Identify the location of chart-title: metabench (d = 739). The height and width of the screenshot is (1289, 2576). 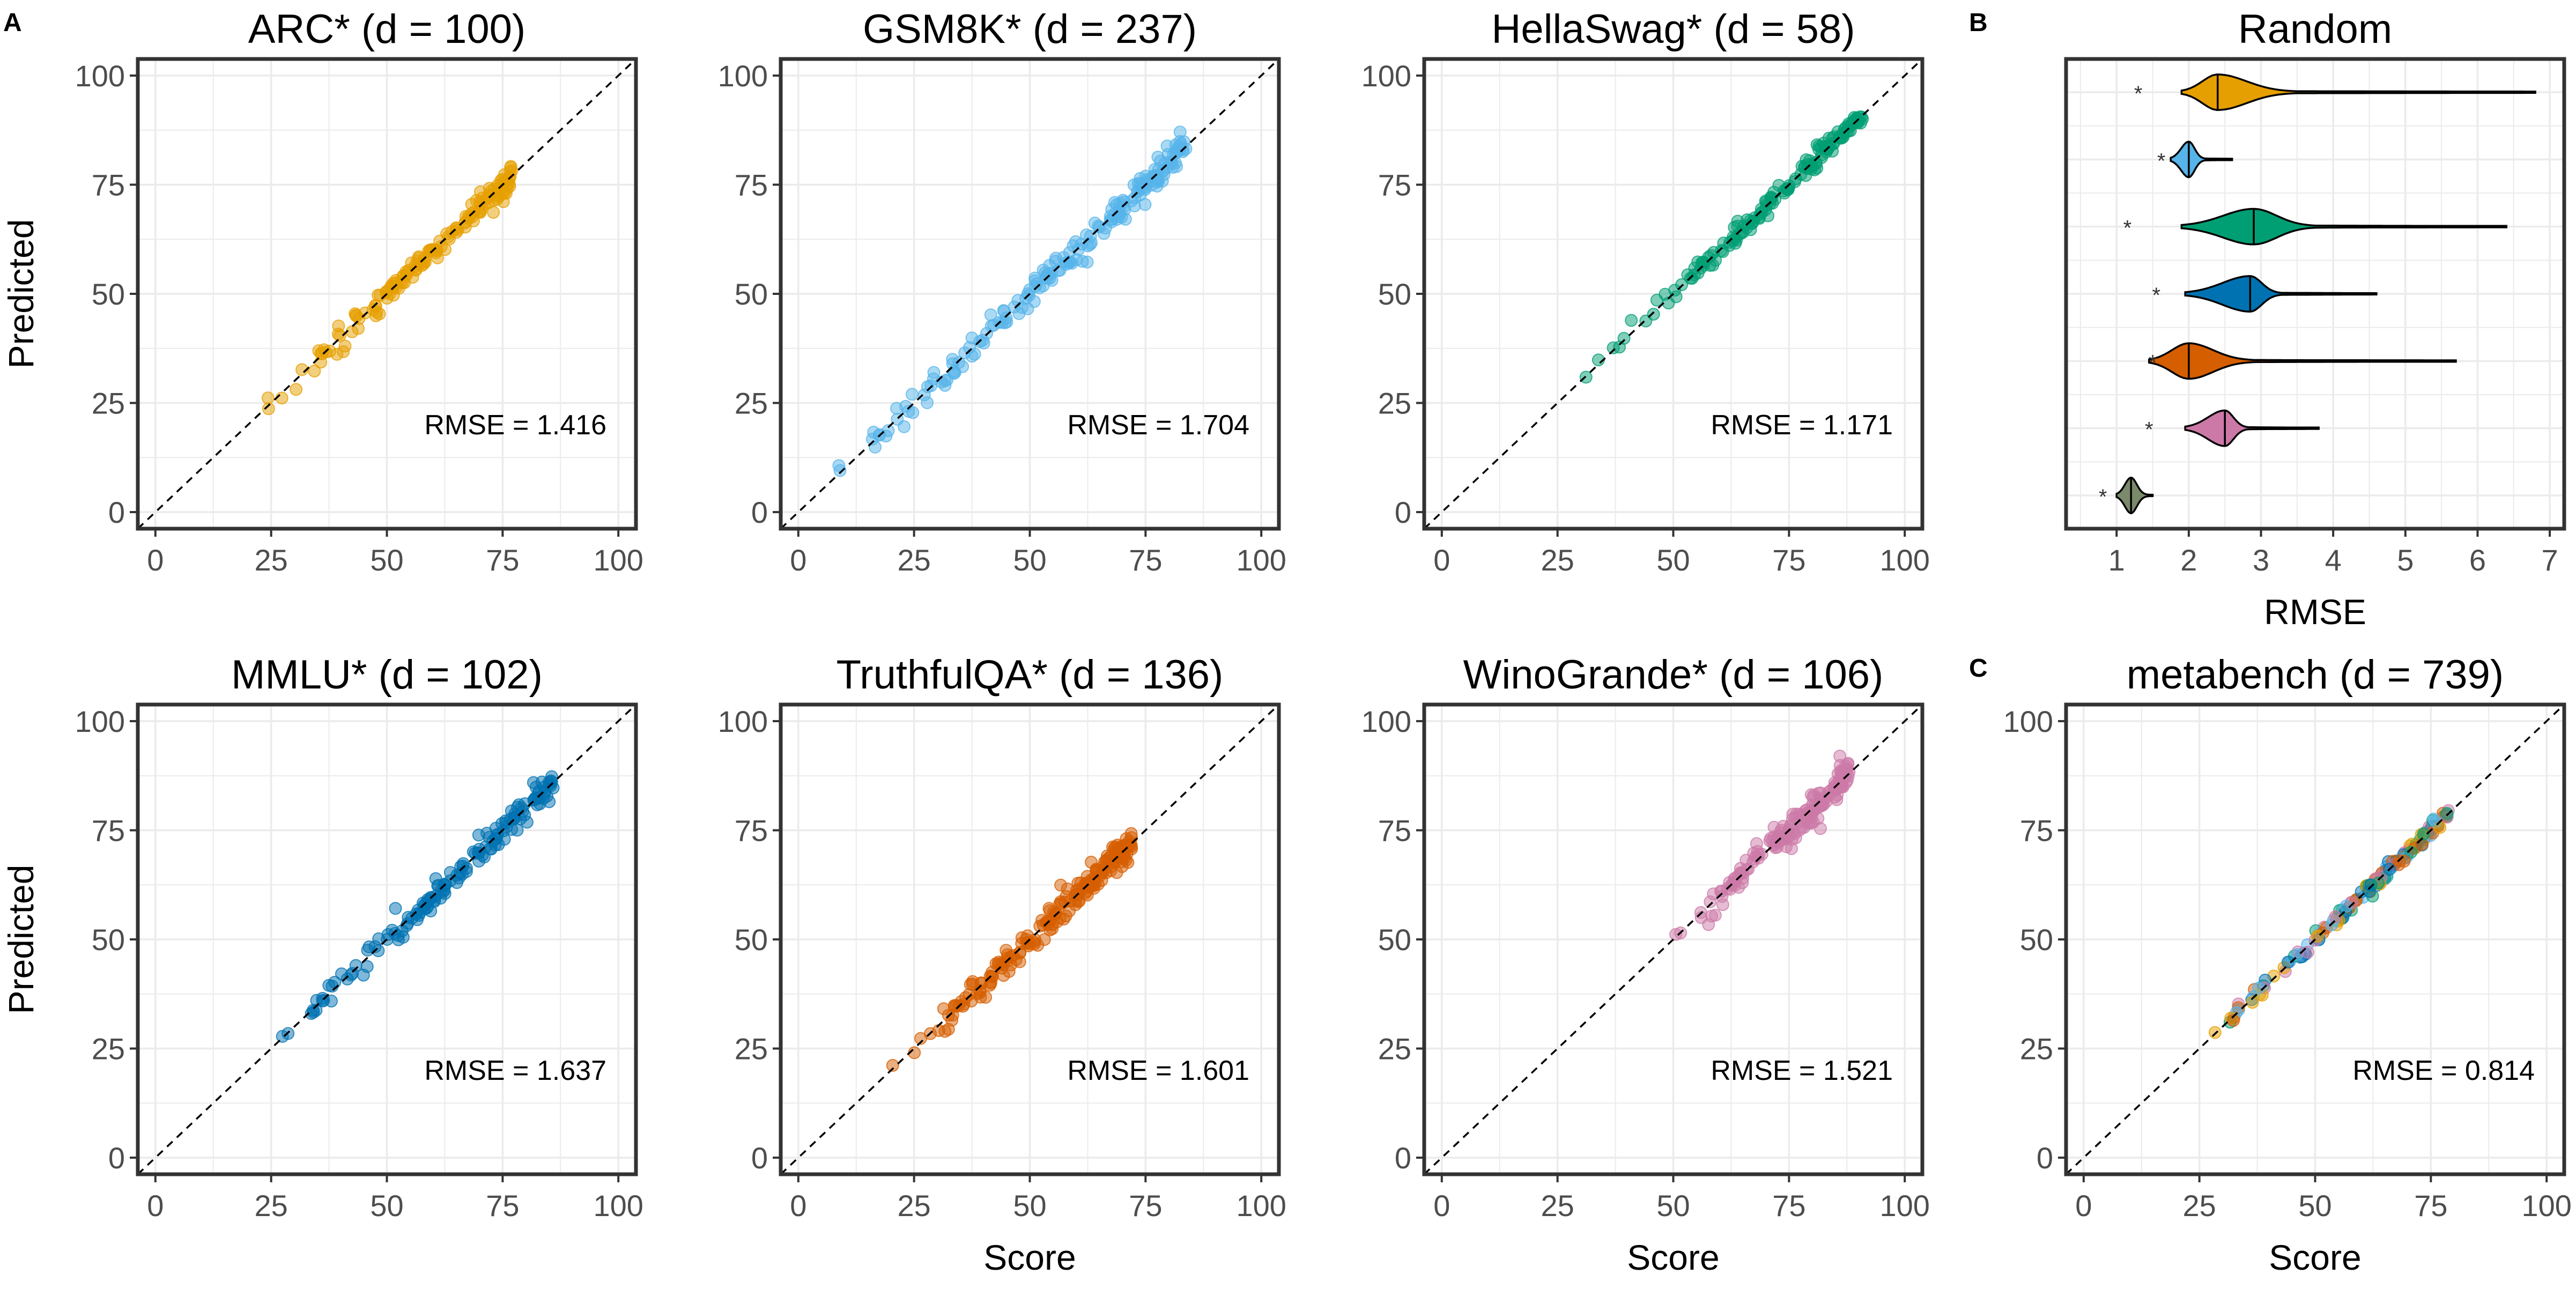
(2315, 675).